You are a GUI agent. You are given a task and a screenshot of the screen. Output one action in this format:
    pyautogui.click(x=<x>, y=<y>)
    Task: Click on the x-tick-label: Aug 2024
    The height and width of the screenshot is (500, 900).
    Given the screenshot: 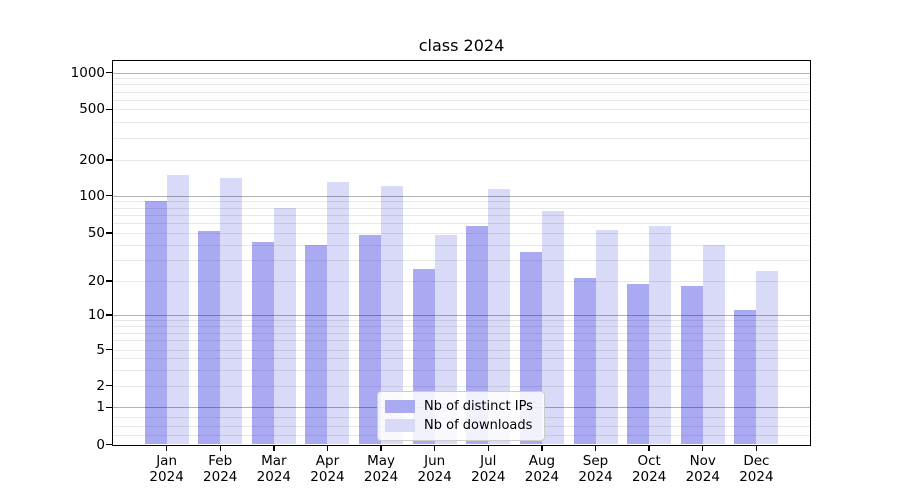 What is the action you would take?
    pyautogui.click(x=542, y=469)
    